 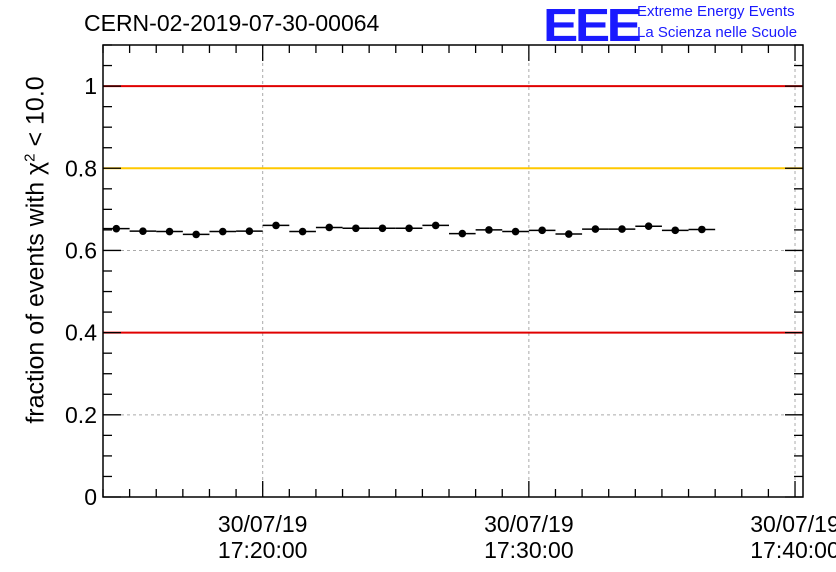 What do you see at coordinates (30, 157) in the screenshot?
I see `y-axis-label-sup: 2` at bounding box center [30, 157].